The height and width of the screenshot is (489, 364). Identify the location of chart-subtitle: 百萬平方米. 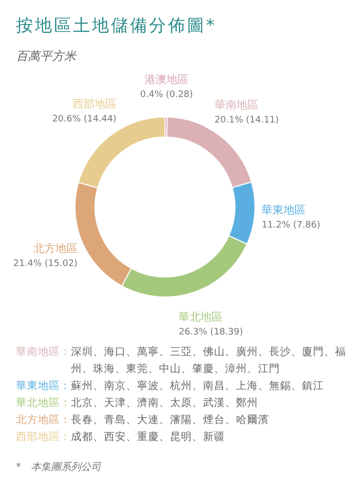
(46, 56).